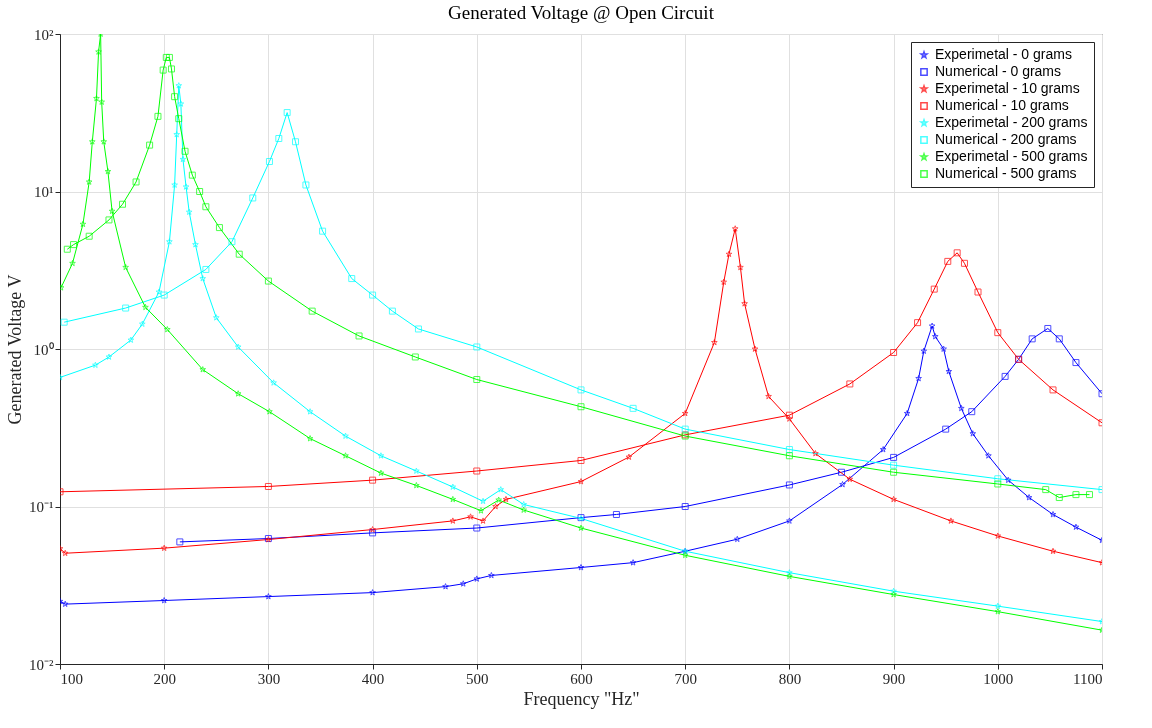 The height and width of the screenshot is (728, 1152). Describe the element at coordinates (1011, 156) in the screenshot. I see `legend-label: Experimetal - 500 grams` at that location.